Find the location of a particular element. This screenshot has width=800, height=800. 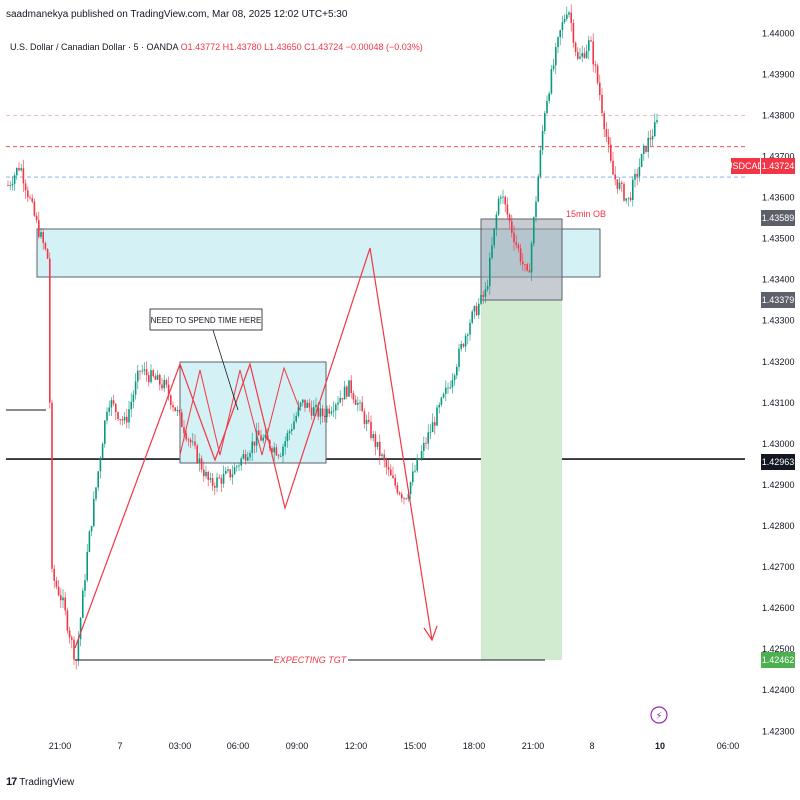

order-block is located at coordinates (521, 259).